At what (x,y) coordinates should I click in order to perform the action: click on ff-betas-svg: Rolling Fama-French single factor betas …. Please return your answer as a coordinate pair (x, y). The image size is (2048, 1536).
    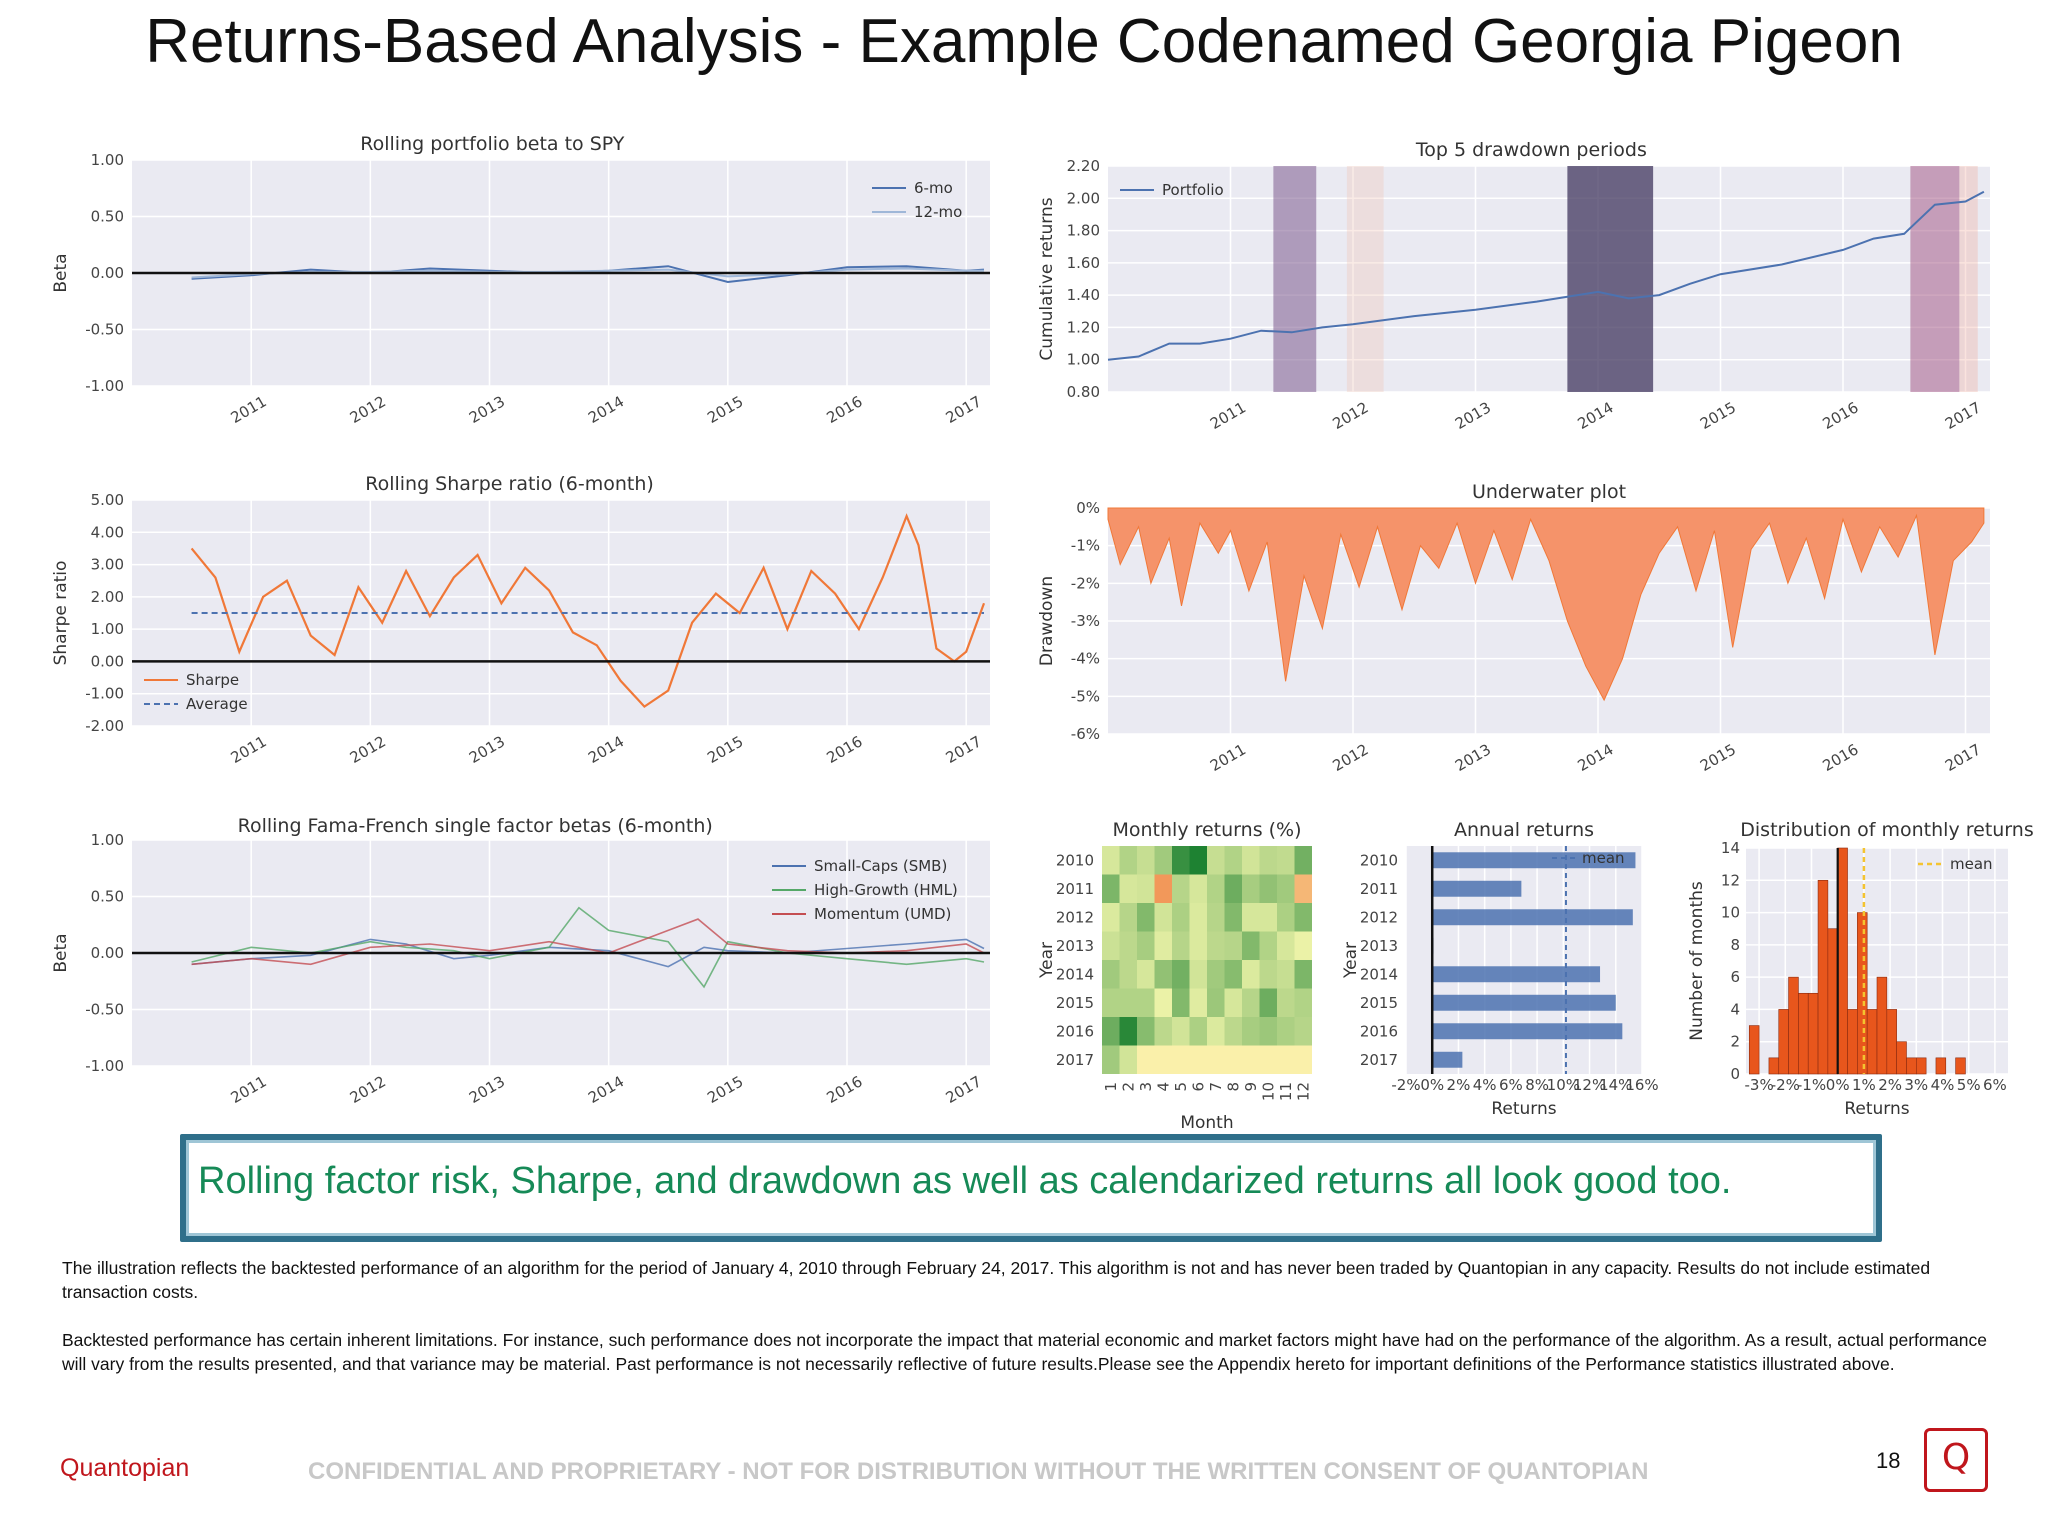
    Looking at the image, I should click on (520, 961).